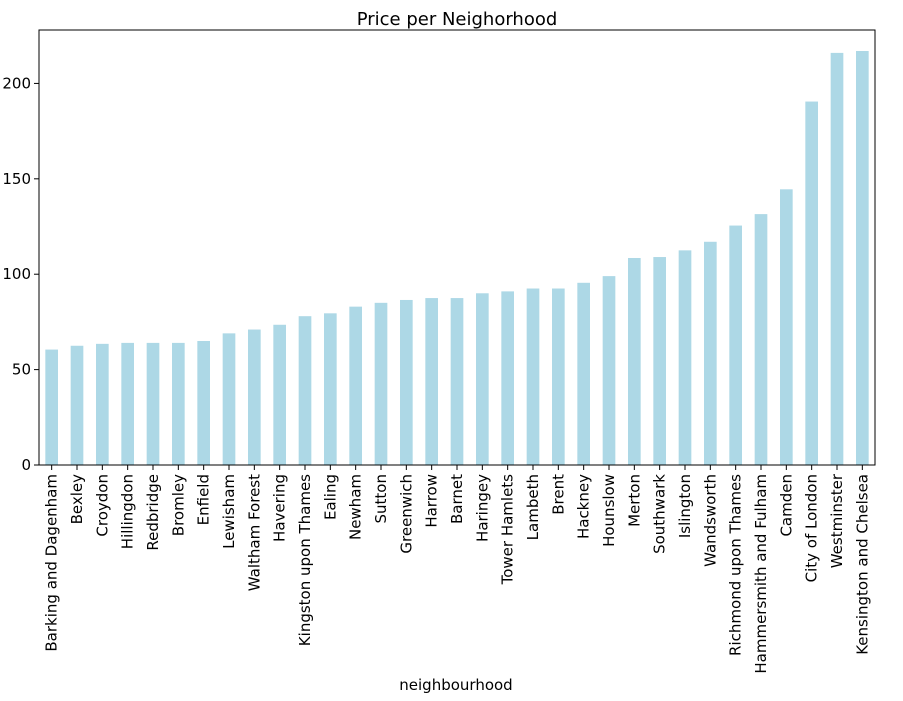  What do you see at coordinates (558, 494) in the screenshot?
I see `x-tick-label: Brent` at bounding box center [558, 494].